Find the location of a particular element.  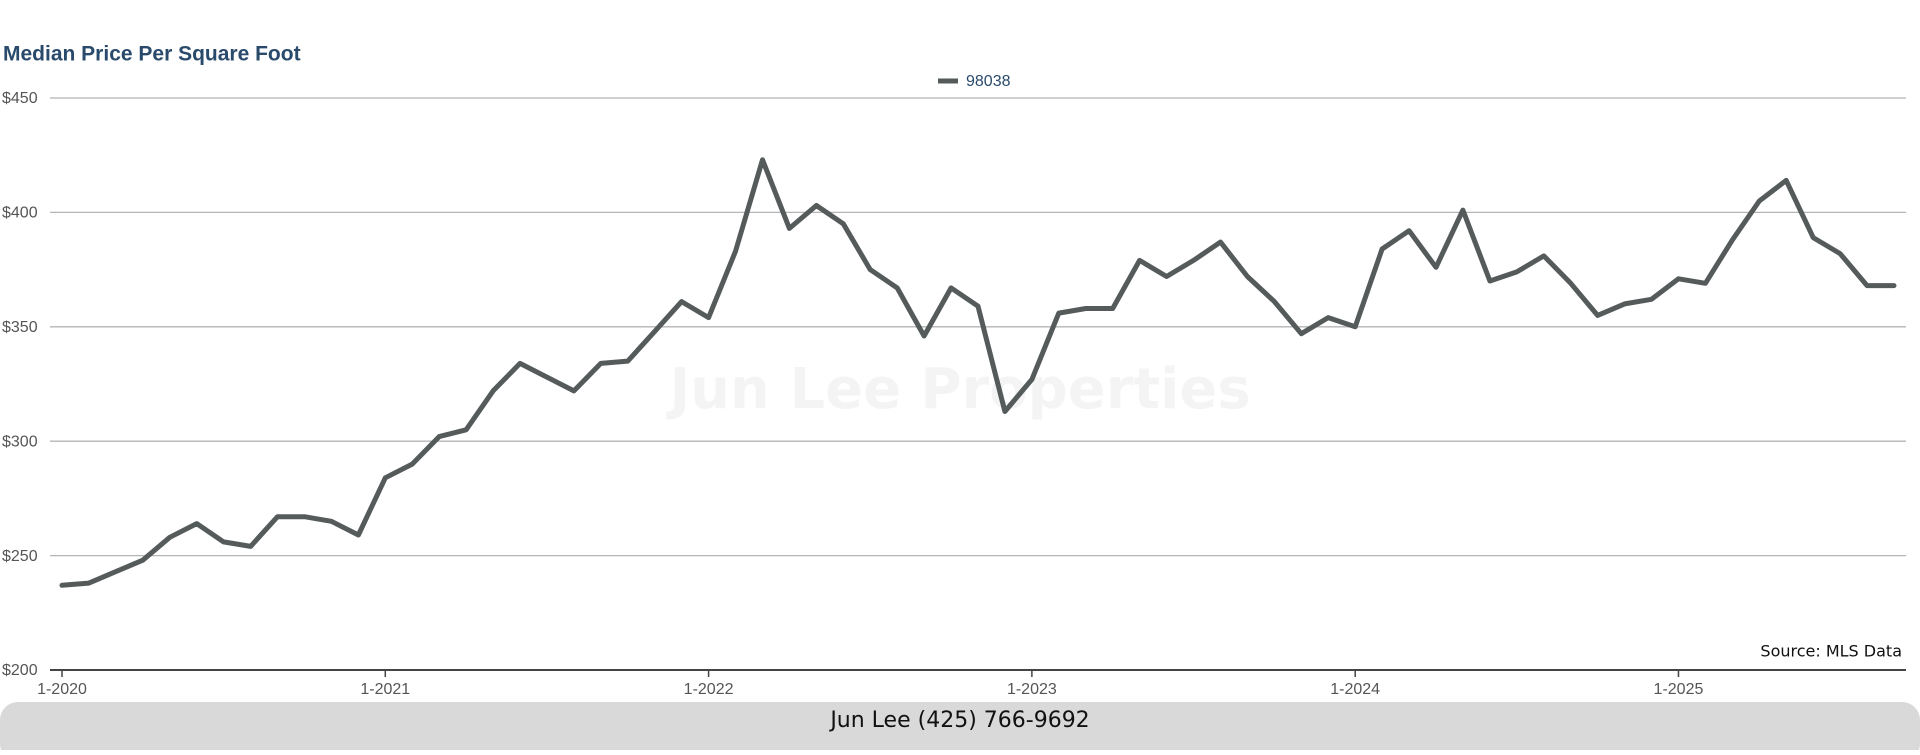

x-tick-label: 1-2021 is located at coordinates (385, 689).